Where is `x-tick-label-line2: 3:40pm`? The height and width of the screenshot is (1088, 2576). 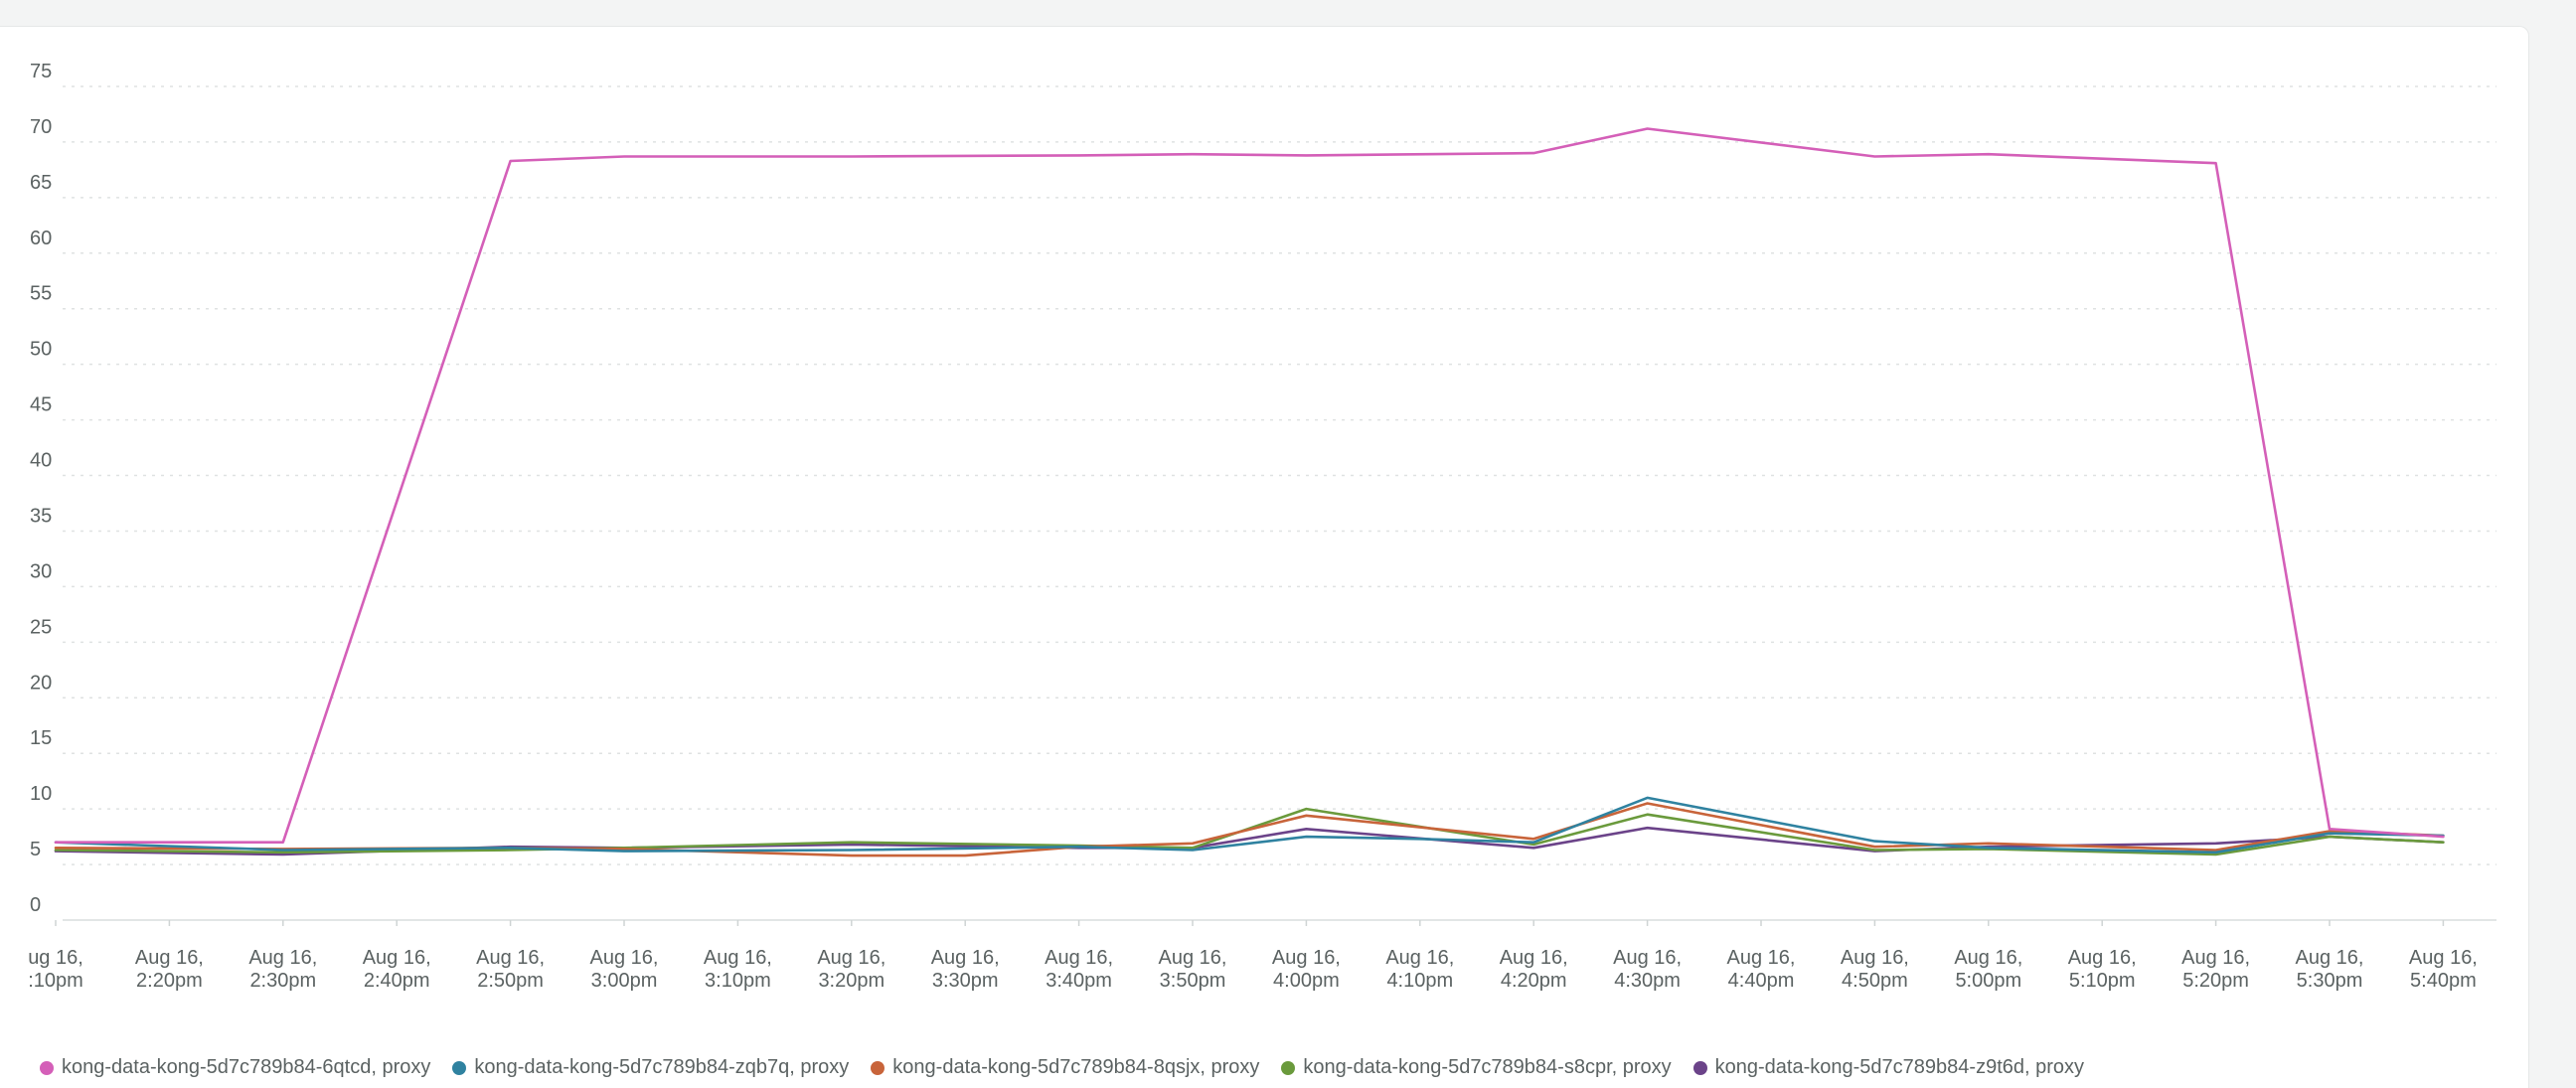 x-tick-label-line2: 3:40pm is located at coordinates (1079, 981).